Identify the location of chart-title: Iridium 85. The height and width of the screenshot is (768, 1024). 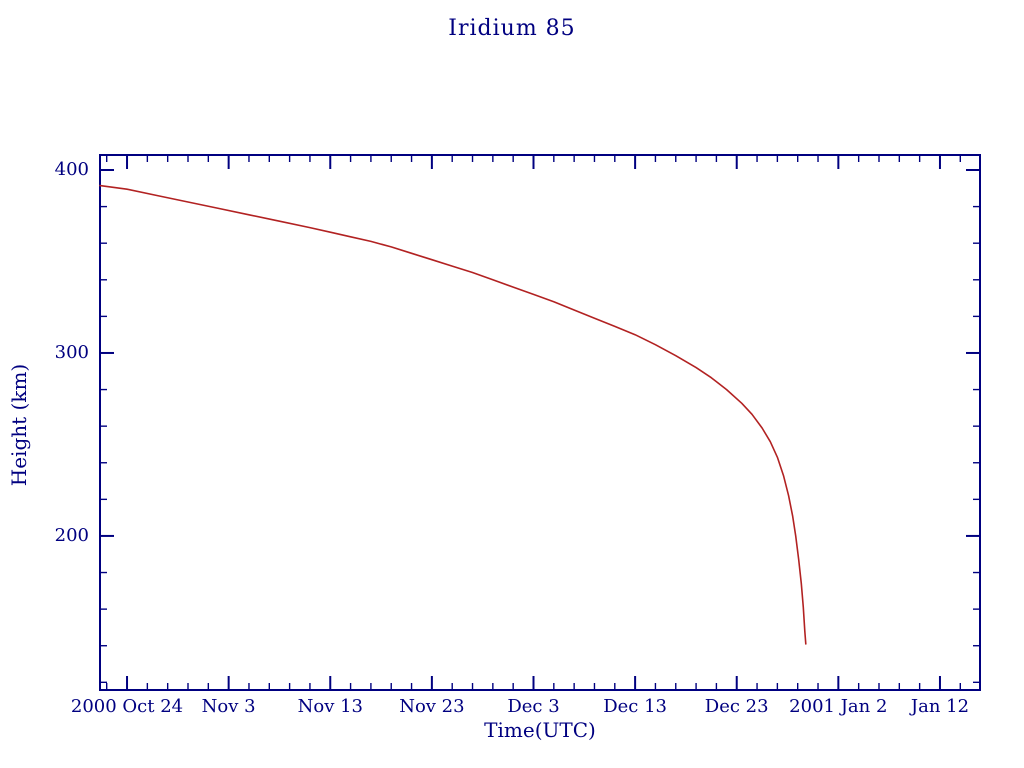
(512, 28).